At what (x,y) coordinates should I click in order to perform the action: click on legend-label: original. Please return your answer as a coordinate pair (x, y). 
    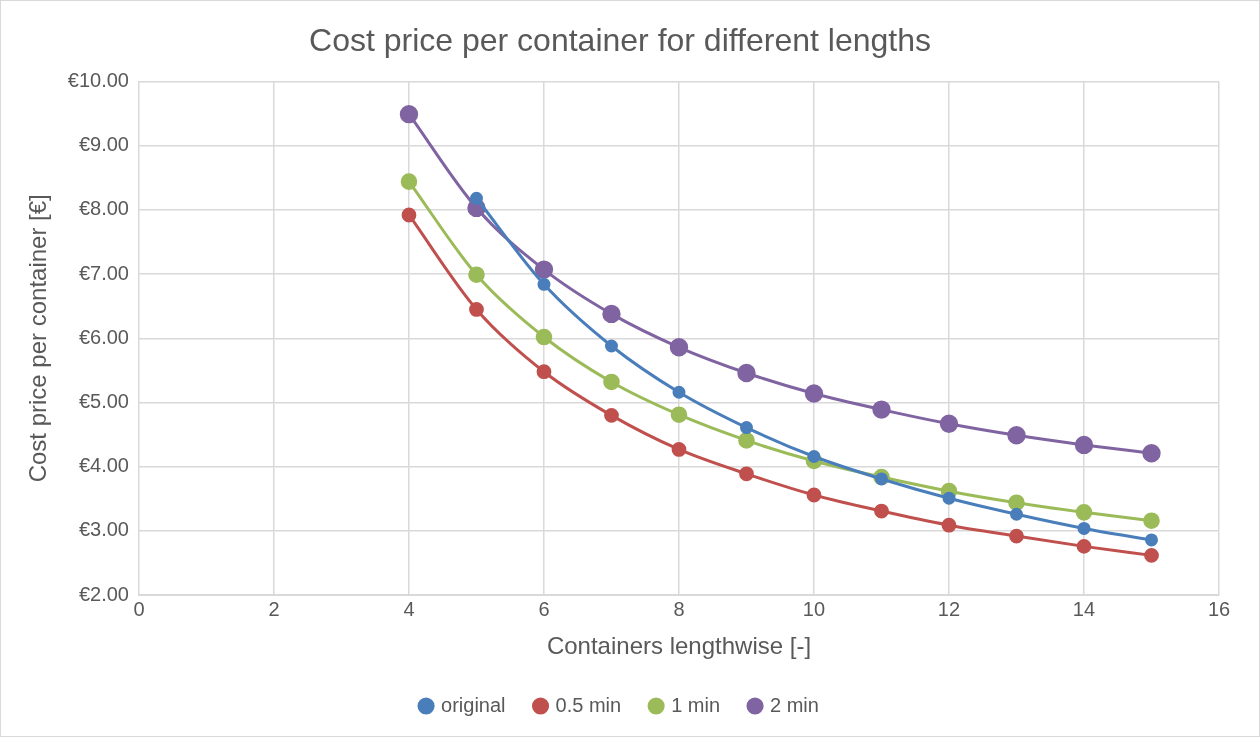
    Looking at the image, I should click on (473, 704).